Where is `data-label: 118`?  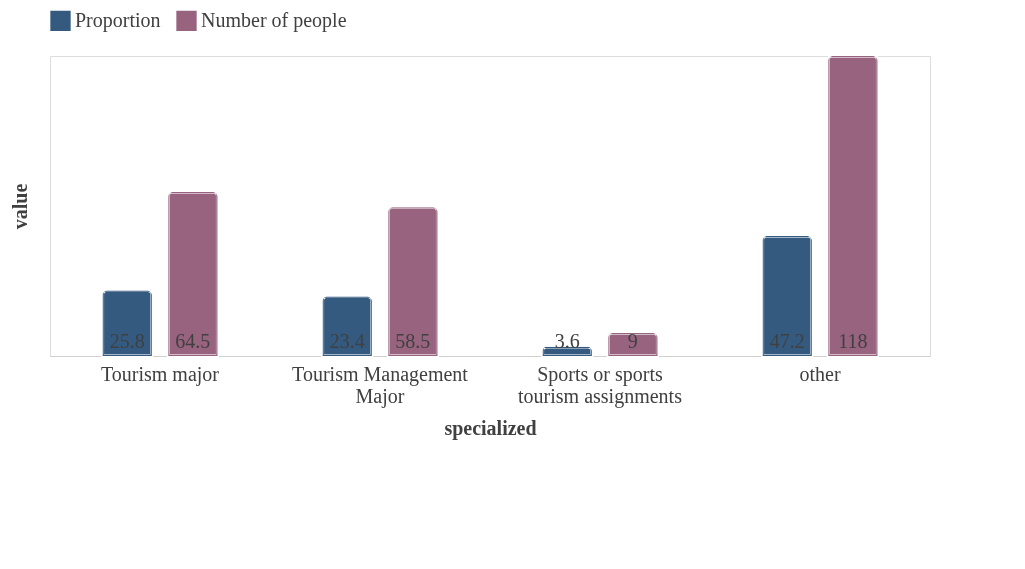
data-label: 118 is located at coordinates (853, 341).